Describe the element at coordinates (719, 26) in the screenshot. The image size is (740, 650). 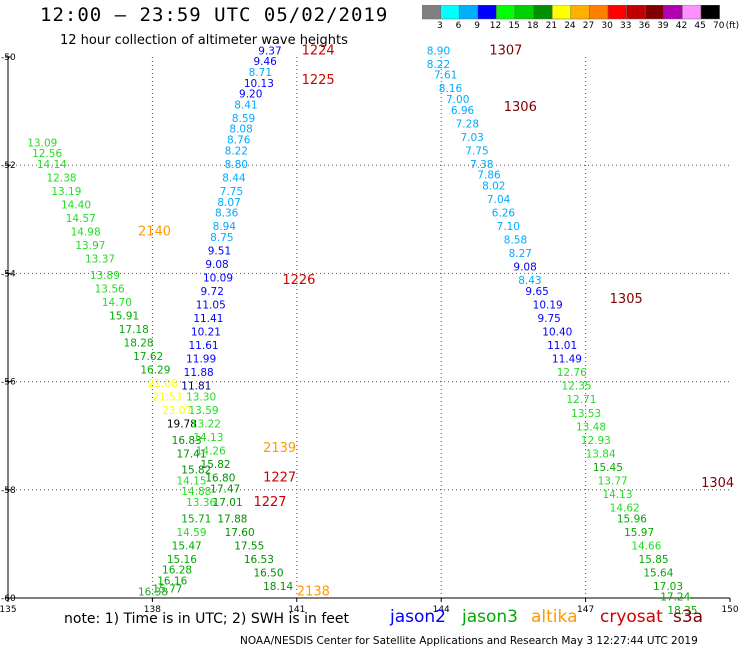
I see `color-scale-label: 70` at that location.